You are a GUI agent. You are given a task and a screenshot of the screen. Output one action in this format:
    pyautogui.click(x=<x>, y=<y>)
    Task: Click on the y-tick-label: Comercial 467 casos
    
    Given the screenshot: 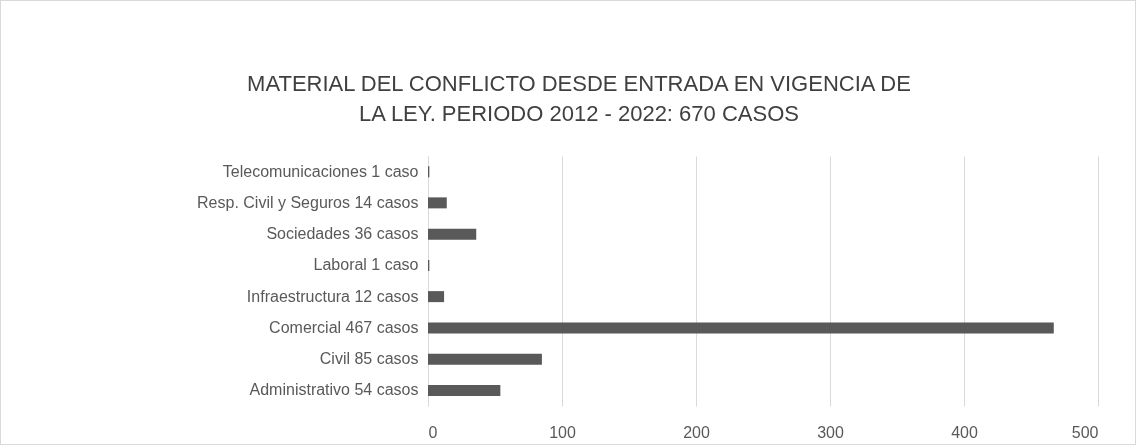 What is the action you would take?
    pyautogui.click(x=344, y=327)
    